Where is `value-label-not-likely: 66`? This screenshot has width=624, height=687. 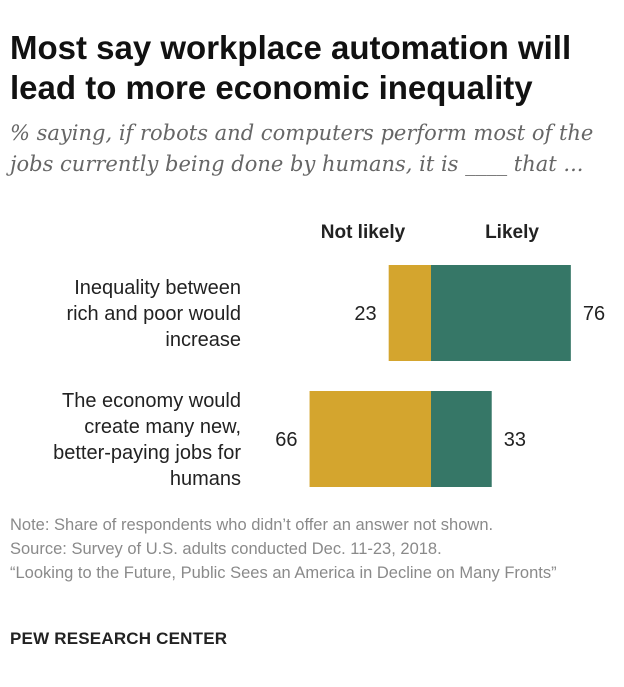
value-label-not-likely: 66 is located at coordinates (286, 440).